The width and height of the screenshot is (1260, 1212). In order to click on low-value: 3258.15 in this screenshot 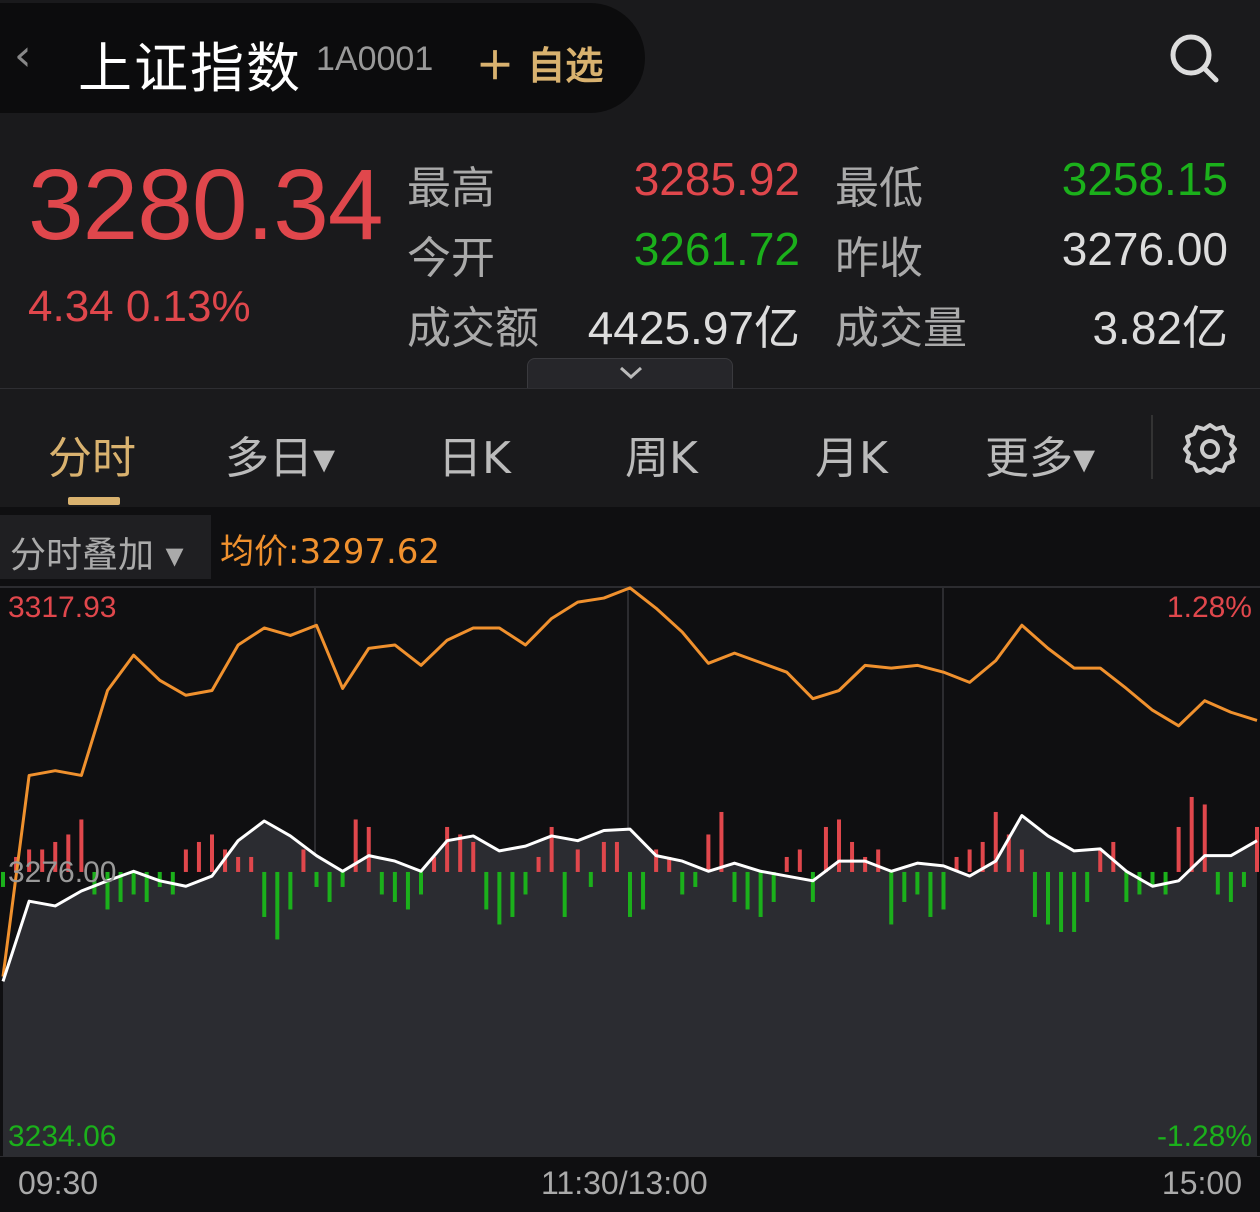, I will do `click(1144, 179)`.